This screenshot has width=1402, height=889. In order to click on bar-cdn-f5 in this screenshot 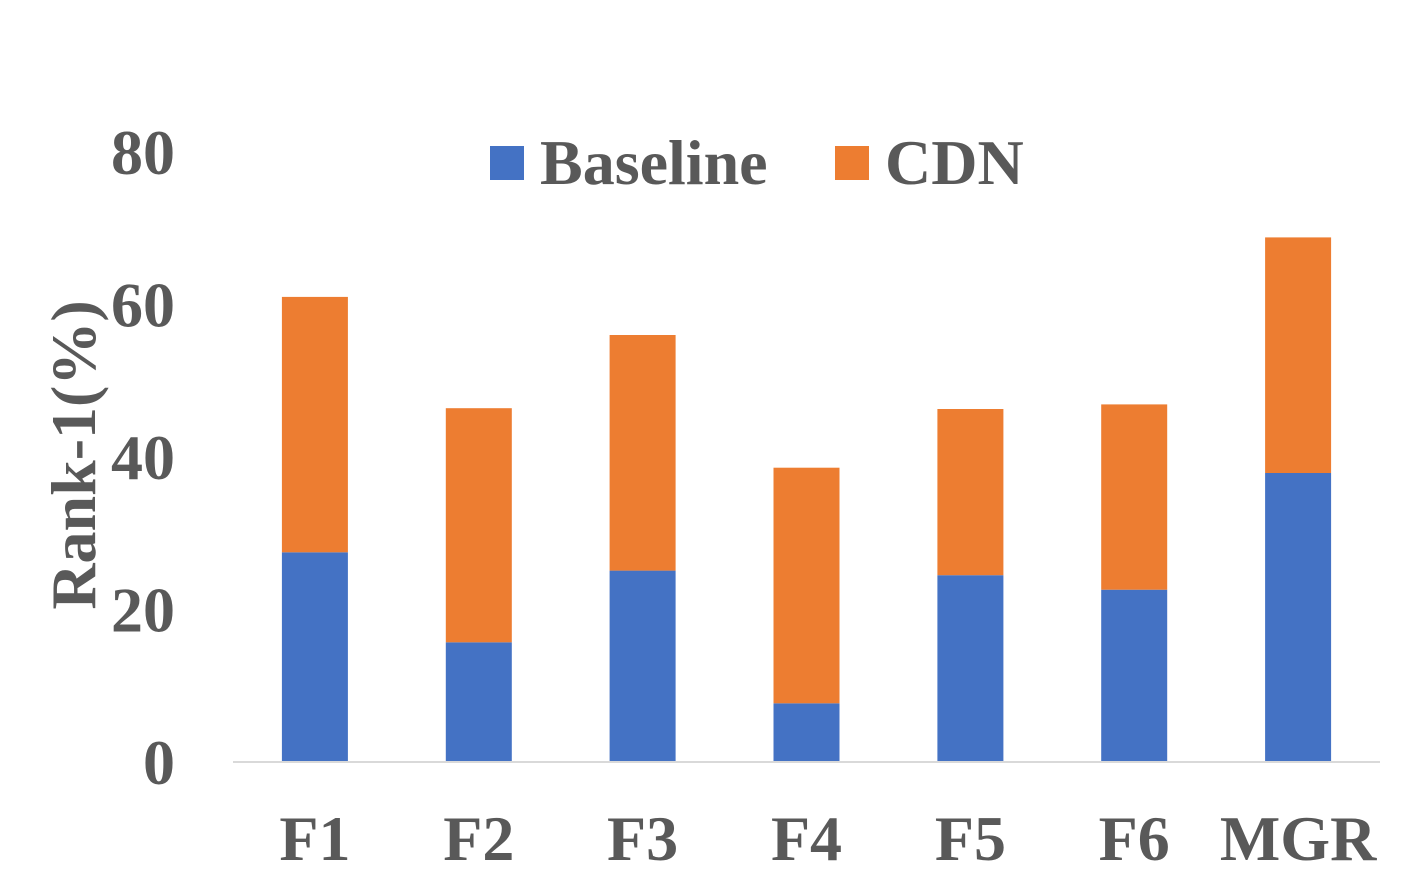, I will do `click(970, 492)`.